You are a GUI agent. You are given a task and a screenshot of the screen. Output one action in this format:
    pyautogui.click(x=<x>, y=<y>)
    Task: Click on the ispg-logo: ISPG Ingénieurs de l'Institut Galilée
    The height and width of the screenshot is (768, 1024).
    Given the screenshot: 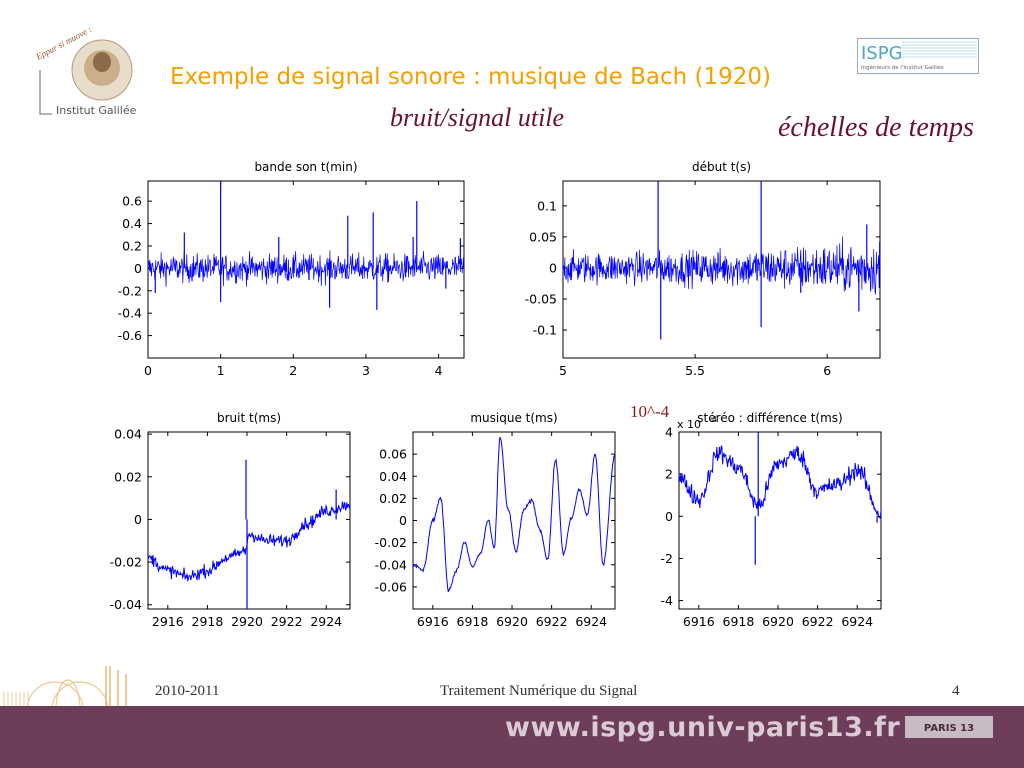 What is the action you would take?
    pyautogui.click(x=918, y=56)
    